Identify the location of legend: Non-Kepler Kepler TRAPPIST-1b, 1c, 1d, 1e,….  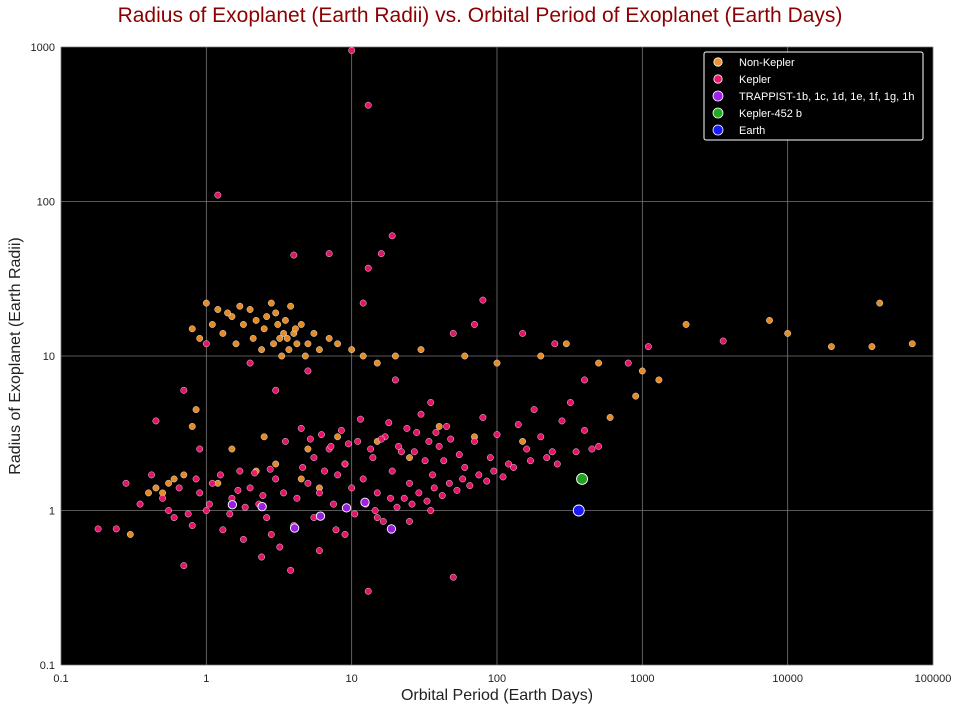
(813, 96).